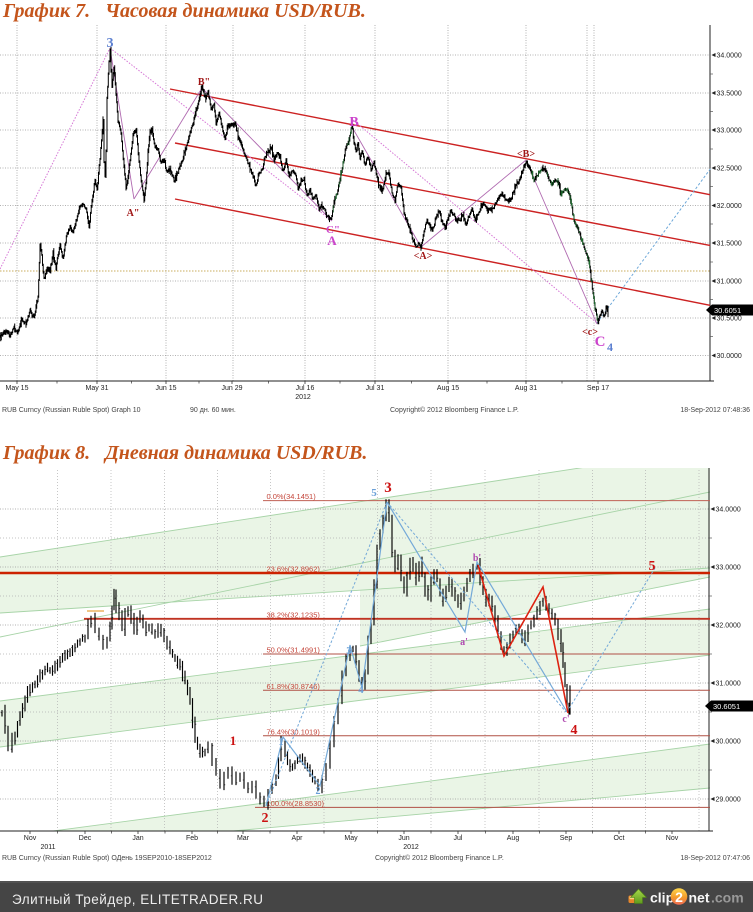 The image size is (753, 912). What do you see at coordinates (423, 256) in the screenshot?
I see `svg-text: <A>` at bounding box center [423, 256].